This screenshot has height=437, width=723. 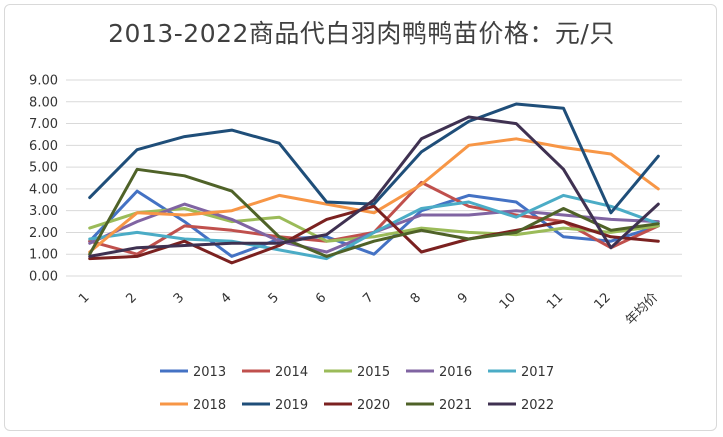 What do you see at coordinates (179, 298) in the screenshot?
I see `x-tick-label: 3` at bounding box center [179, 298].